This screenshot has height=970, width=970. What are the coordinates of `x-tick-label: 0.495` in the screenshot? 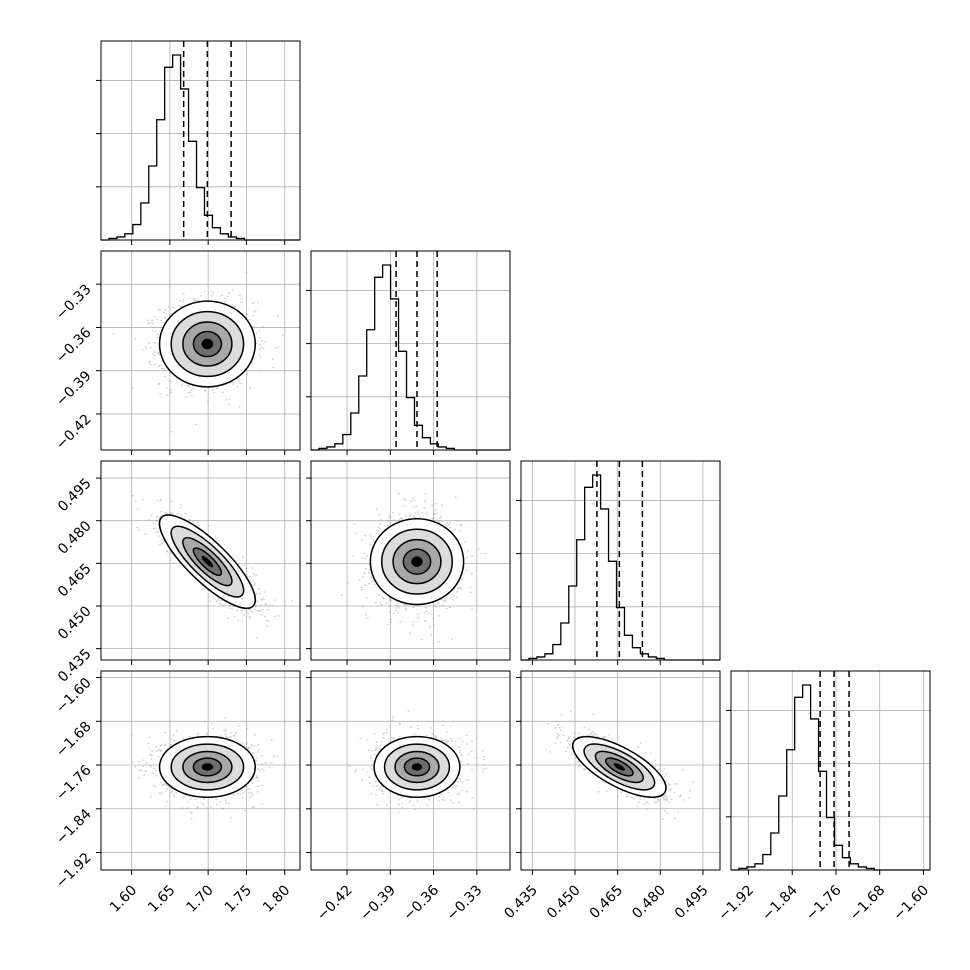 It's located at (692, 902).